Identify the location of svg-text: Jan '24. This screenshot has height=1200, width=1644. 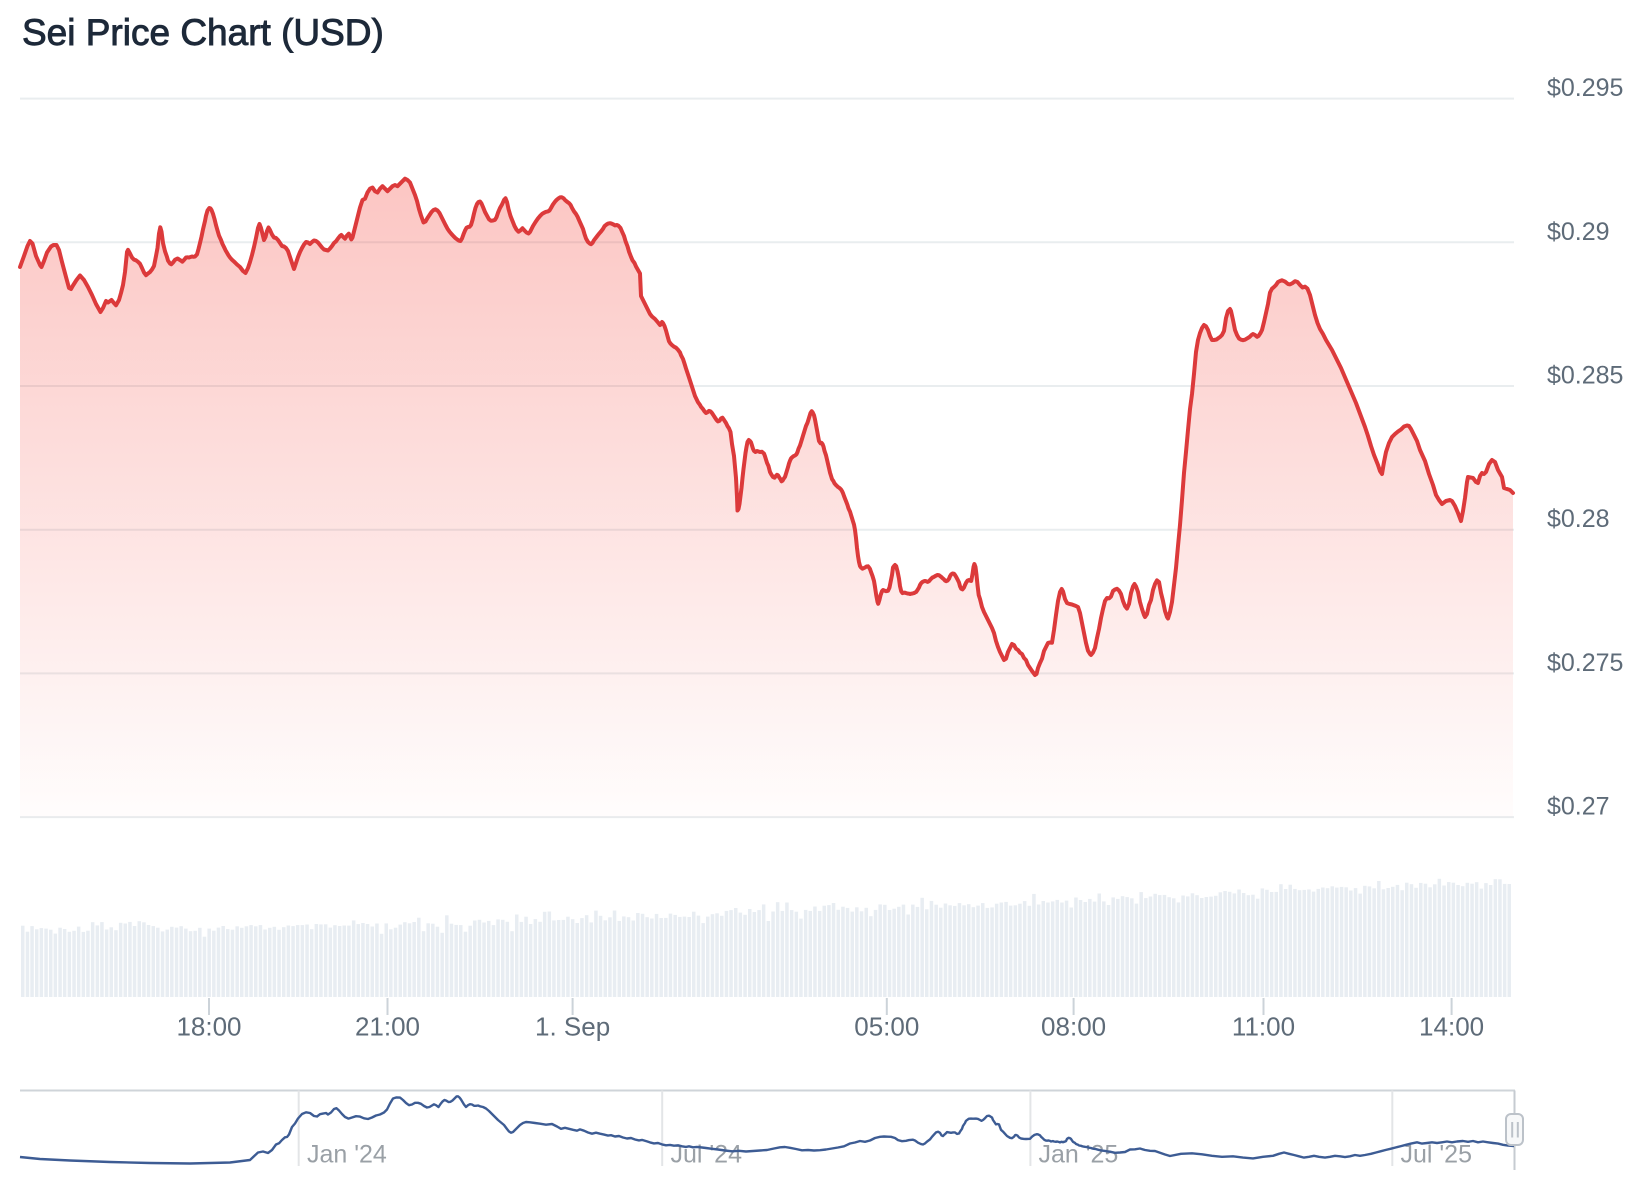
(347, 1155).